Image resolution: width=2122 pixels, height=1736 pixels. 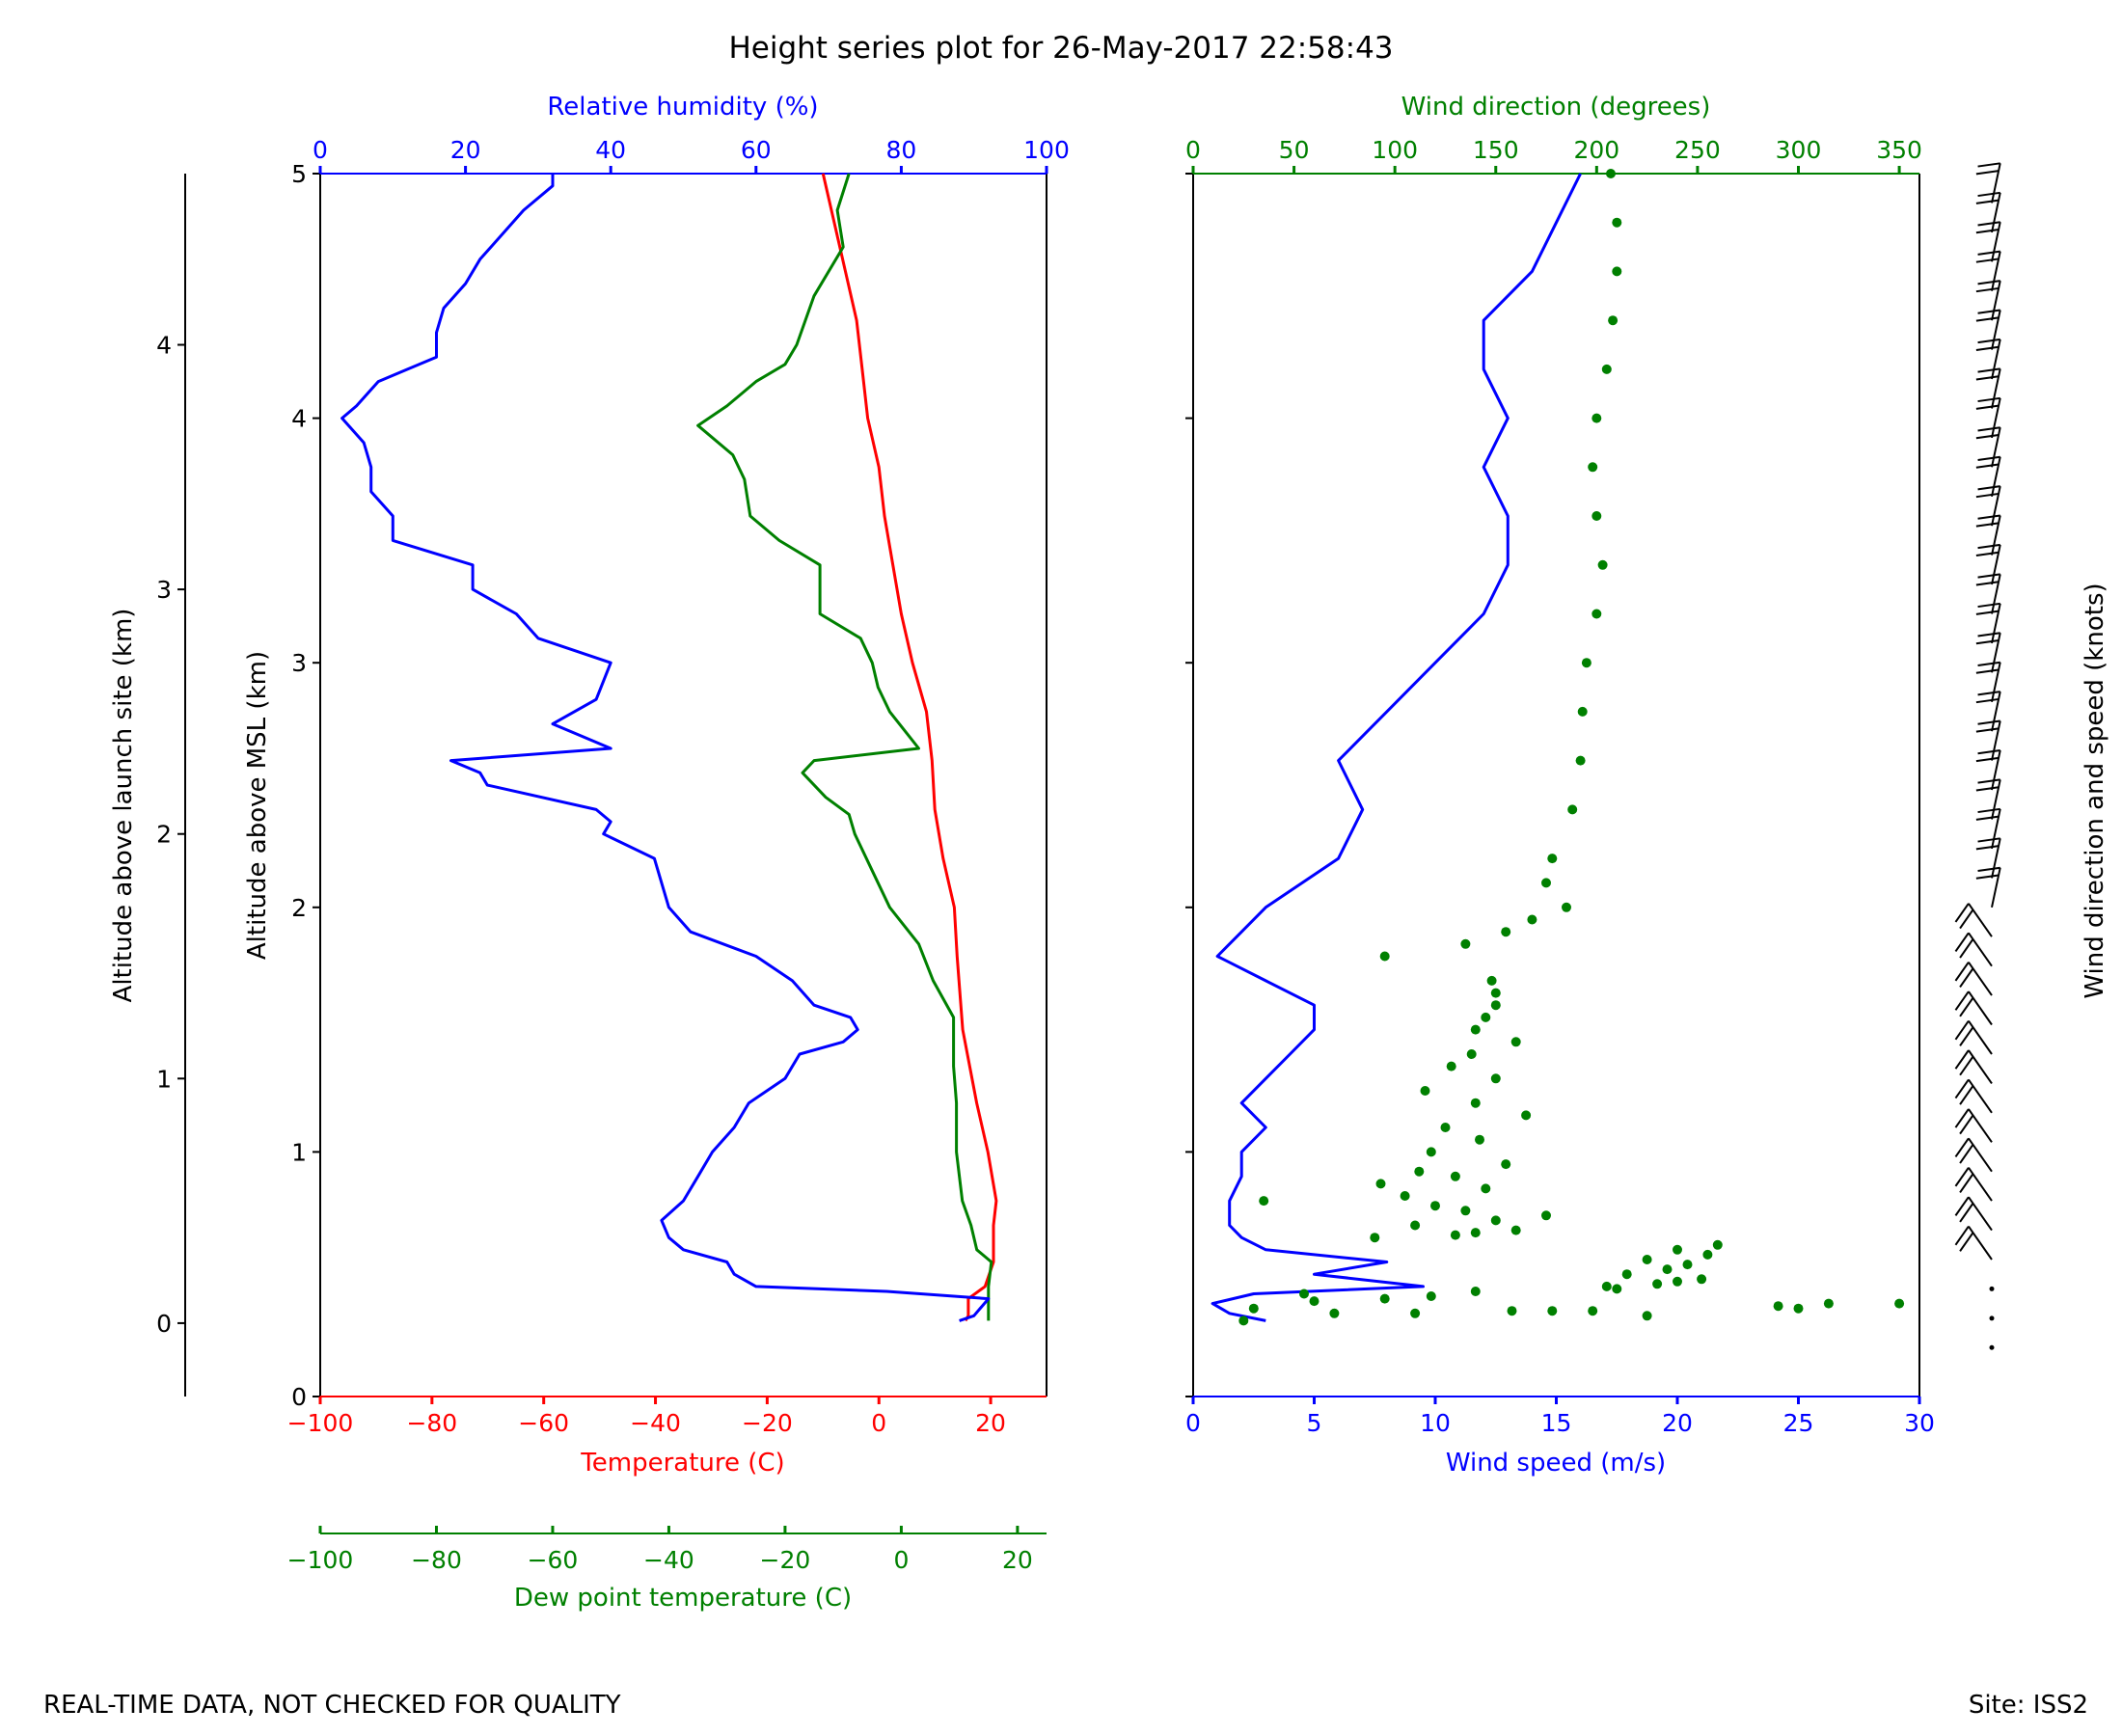 What do you see at coordinates (1678, 1423) in the screenshot?
I see `wind-speed-tick-label: 20` at bounding box center [1678, 1423].